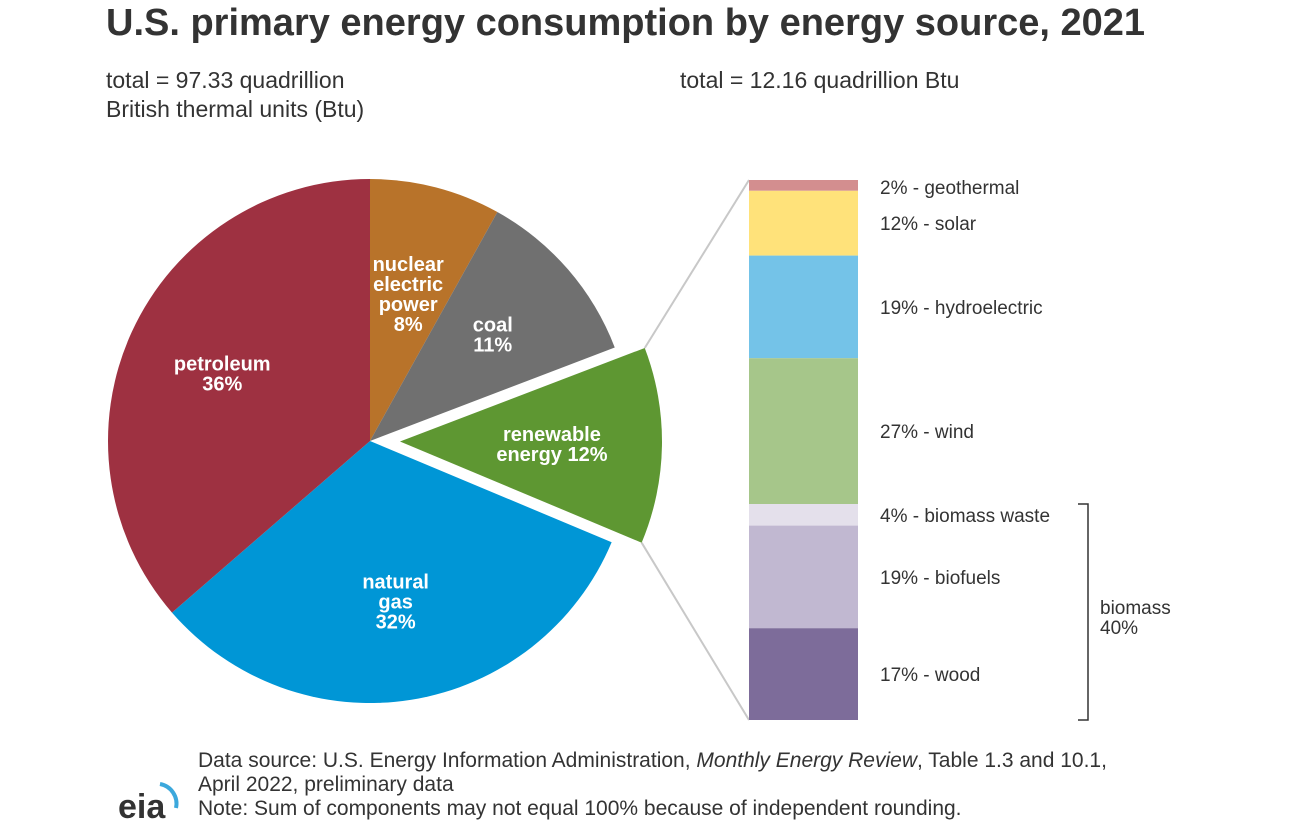 This screenshot has width=1302, height=840. I want to click on pie-slice-natural-gas, so click(391, 572).